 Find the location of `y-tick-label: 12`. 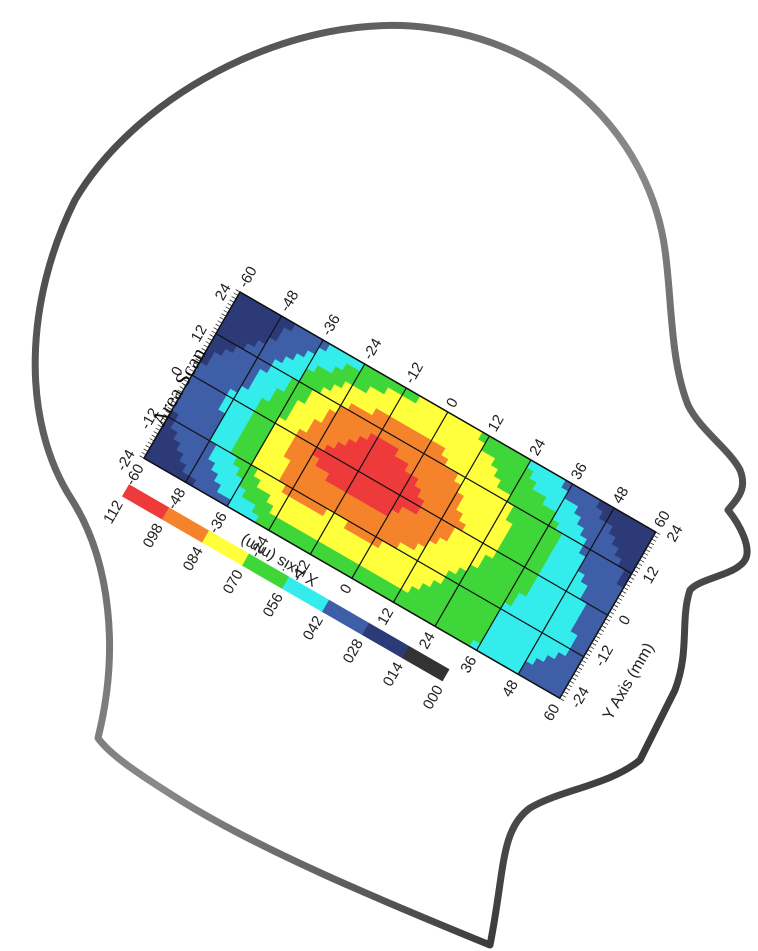

y-tick-label: 12 is located at coordinates (650, 575).